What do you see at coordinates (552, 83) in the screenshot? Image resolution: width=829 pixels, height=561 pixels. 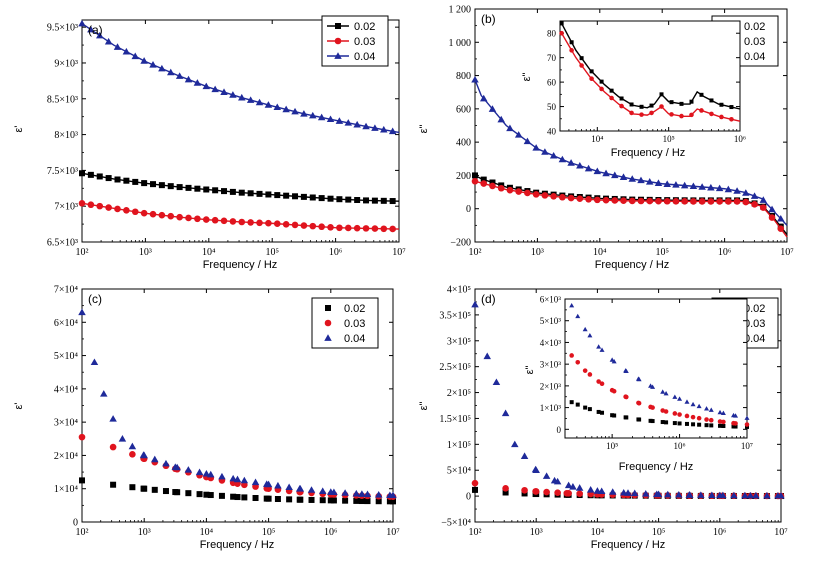 I see `panel-b-inset-ytick-label: 60` at bounding box center [552, 83].